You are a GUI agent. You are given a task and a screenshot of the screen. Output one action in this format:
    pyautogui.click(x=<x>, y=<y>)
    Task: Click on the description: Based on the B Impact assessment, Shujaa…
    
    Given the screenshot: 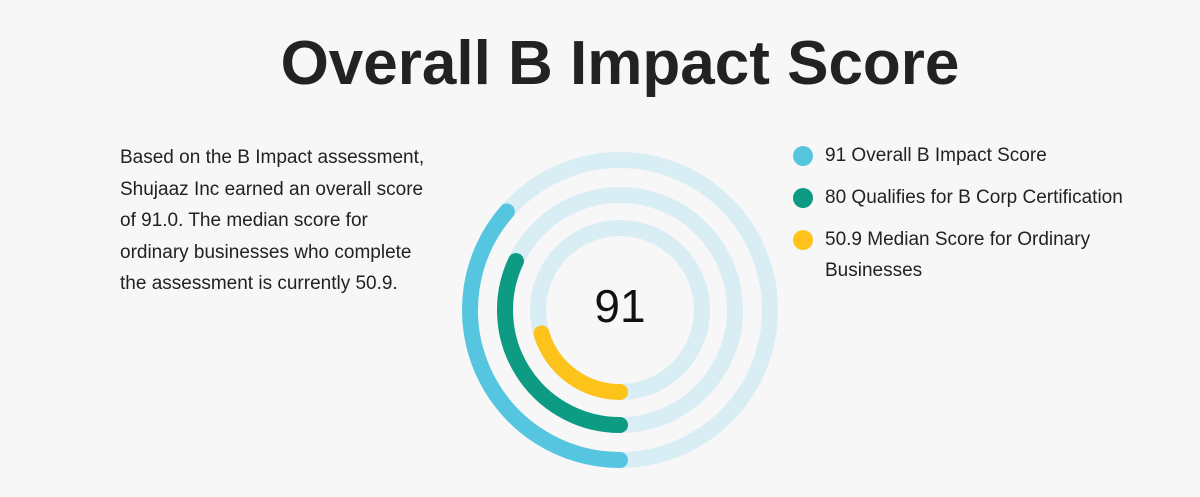 What is the action you would take?
    pyautogui.click(x=272, y=220)
    